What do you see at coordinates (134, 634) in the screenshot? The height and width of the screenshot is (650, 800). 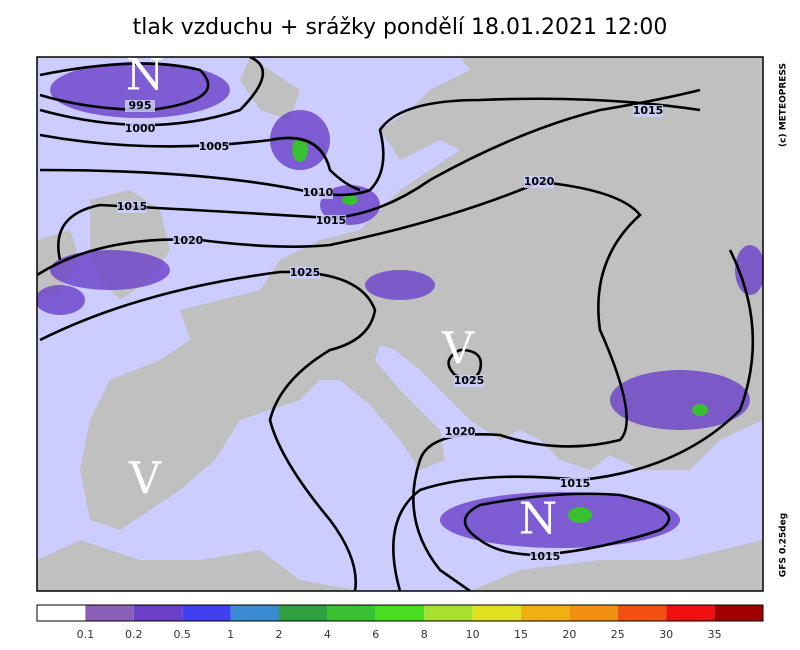 I see `legend-label: 0.2` at bounding box center [134, 634].